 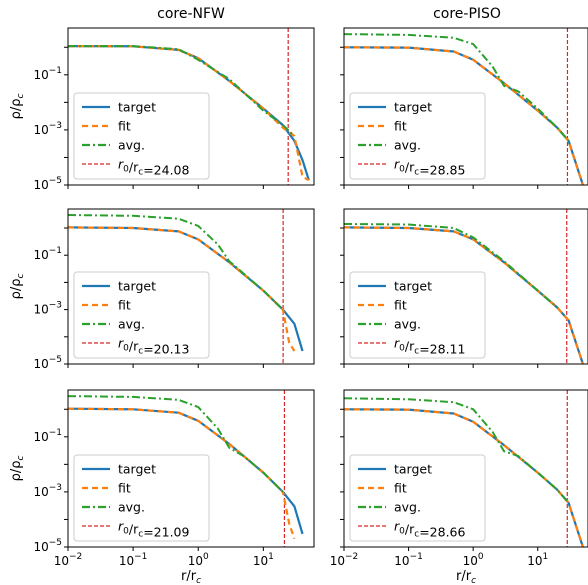 I want to click on legend: target fit avg. r0/rc=28.66, so click(x=417, y=498).